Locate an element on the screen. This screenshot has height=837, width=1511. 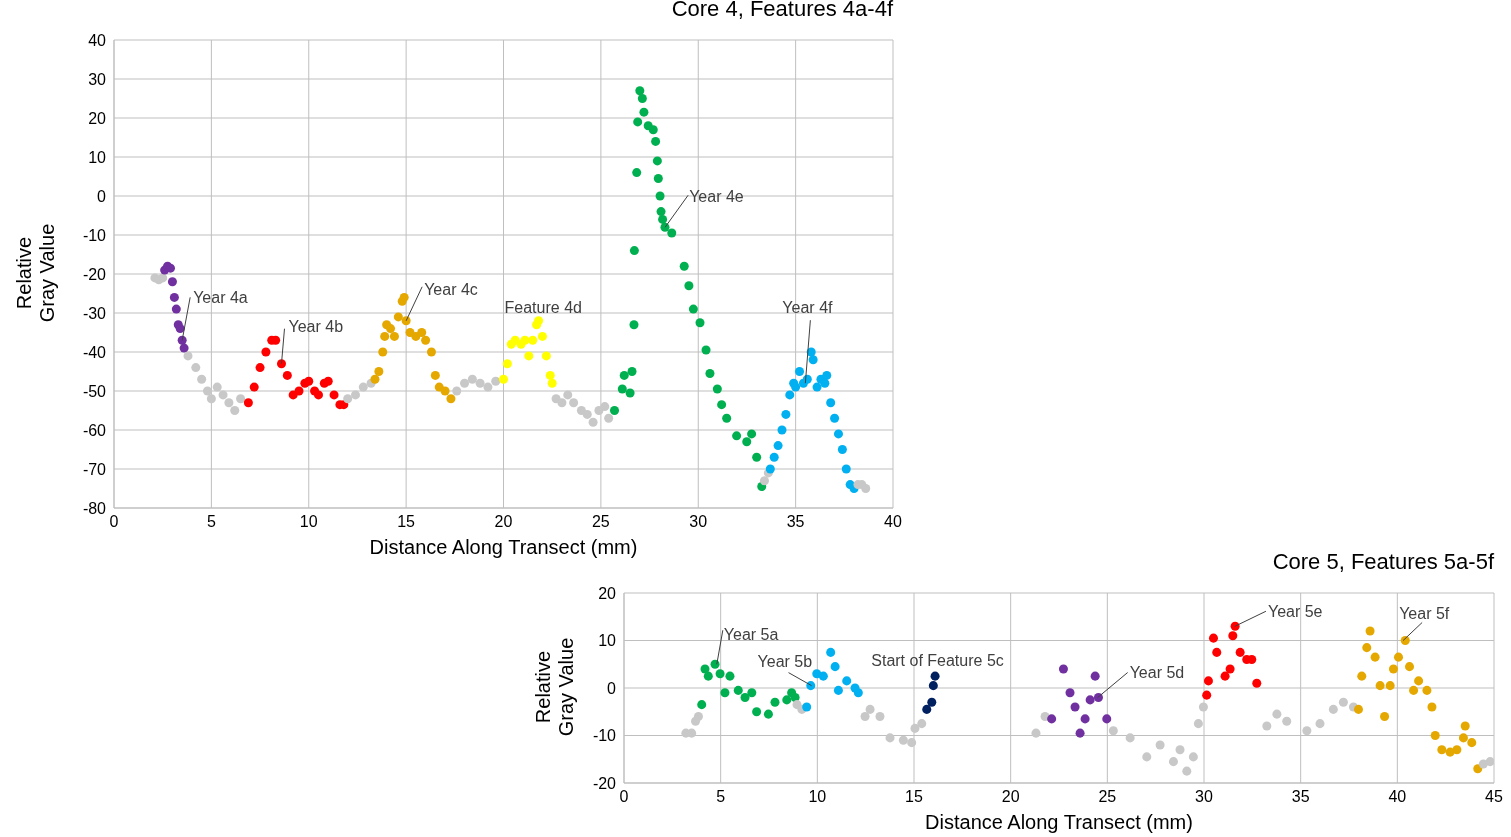
y-tick-label: 40 is located at coordinates (97, 40).